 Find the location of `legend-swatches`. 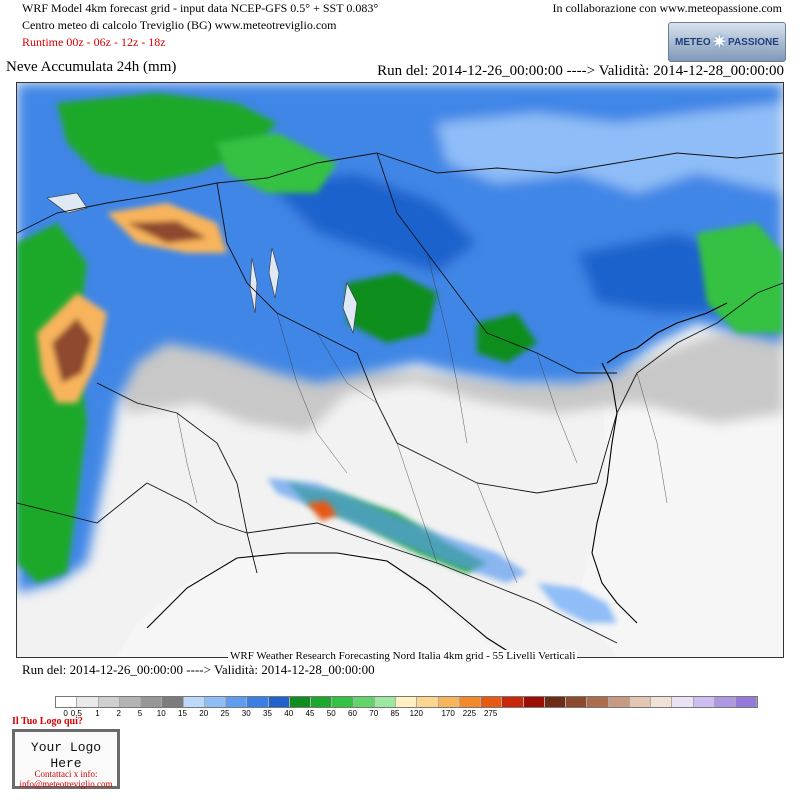

legend-swatches is located at coordinates (407, 702).